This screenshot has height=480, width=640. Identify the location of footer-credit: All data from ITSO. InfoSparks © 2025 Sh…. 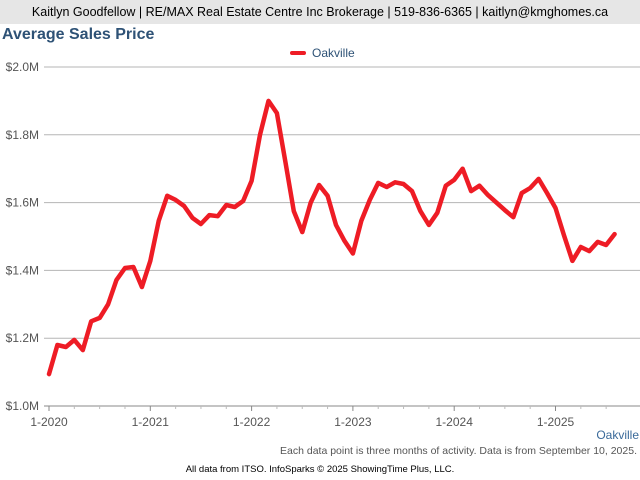
(320, 469).